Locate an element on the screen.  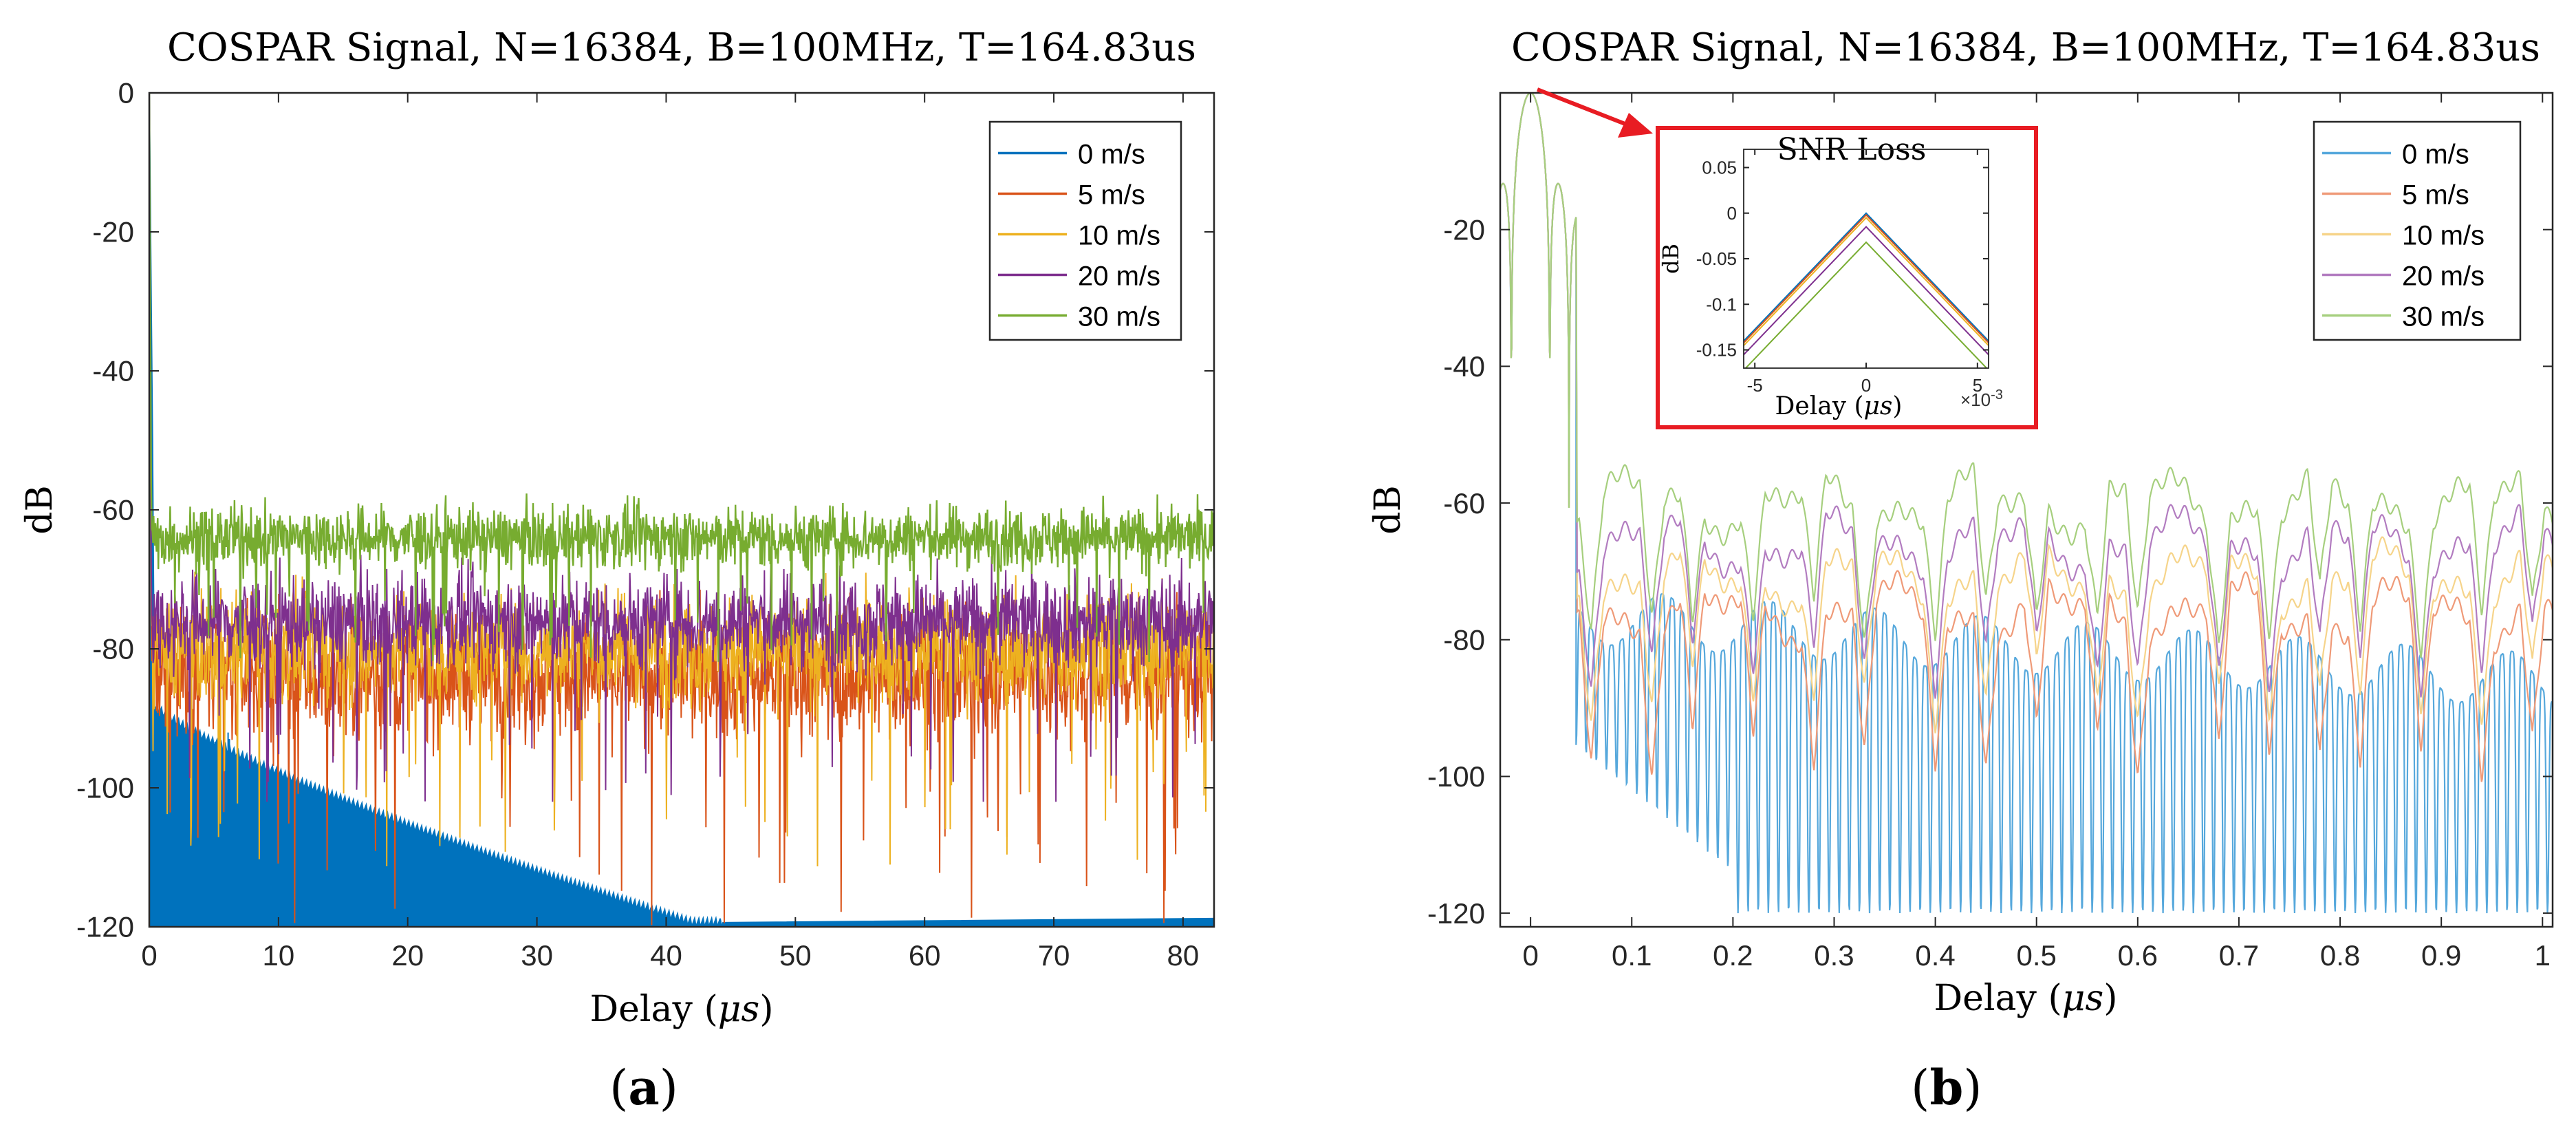
panel-a-xtick-label: 60 is located at coordinates (925, 956).